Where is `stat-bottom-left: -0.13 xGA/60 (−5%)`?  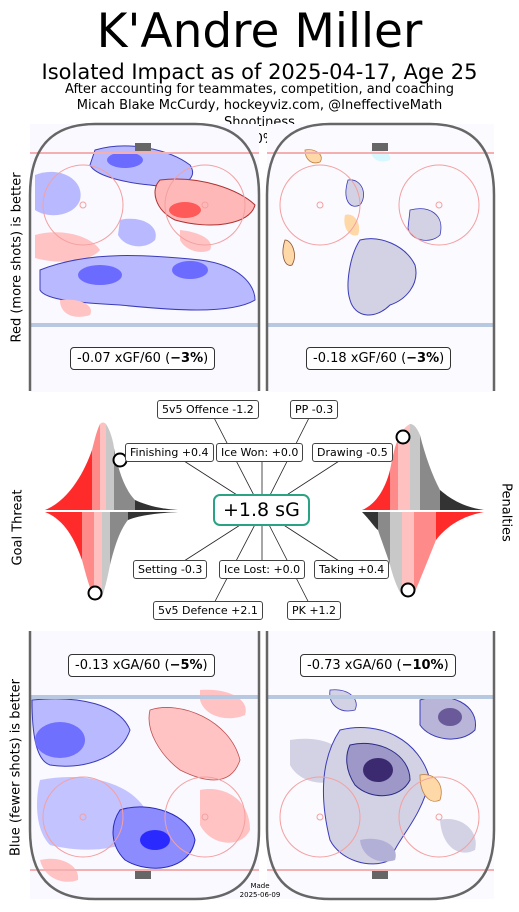 stat-bottom-left: -0.13 xGA/60 (−5%) is located at coordinates (141, 665).